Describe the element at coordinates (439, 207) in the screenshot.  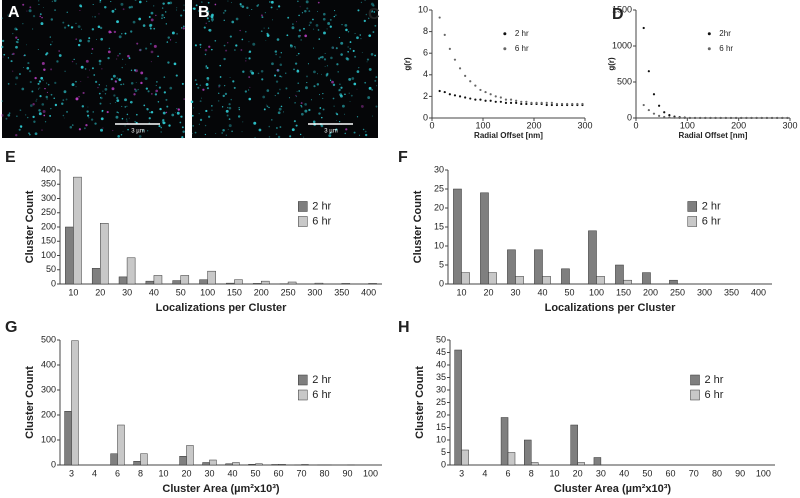
I see `y-tick-label: 20` at that location.